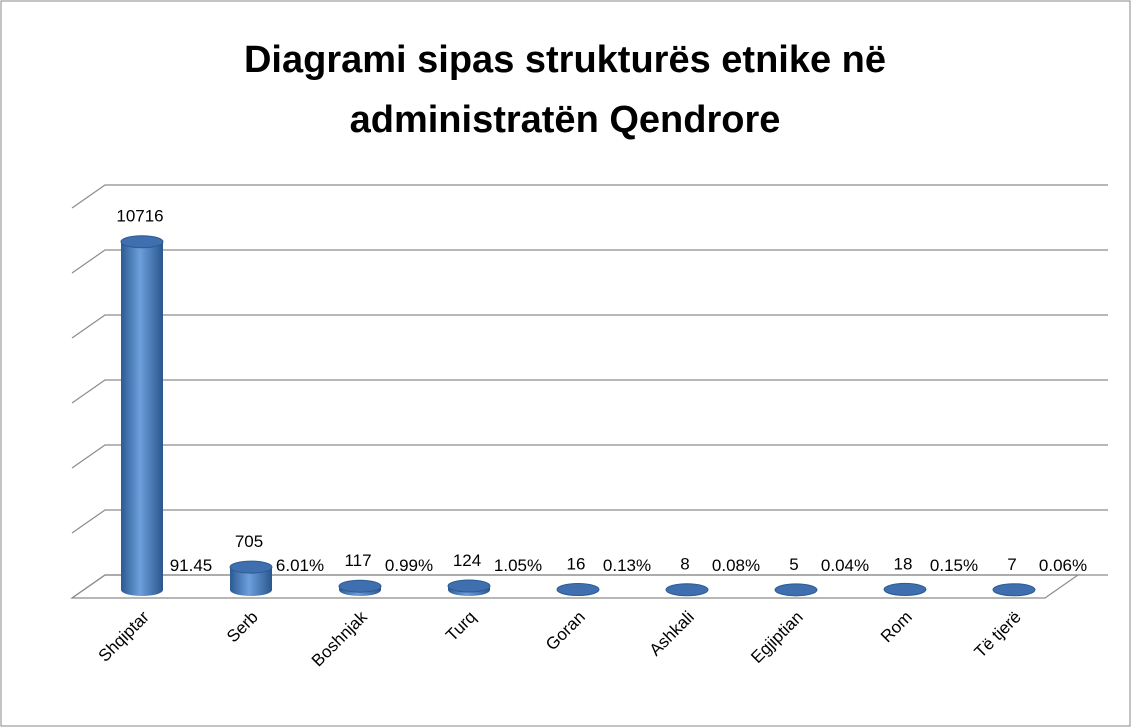 This screenshot has width=1131, height=727. I want to click on value-label: 117, so click(357, 560).